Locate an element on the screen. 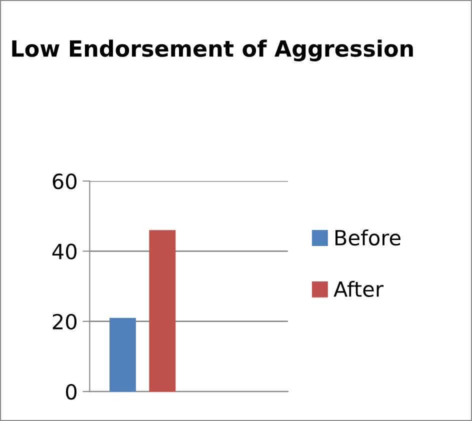 This screenshot has height=421, width=472. legend-label: Before is located at coordinates (367, 237).